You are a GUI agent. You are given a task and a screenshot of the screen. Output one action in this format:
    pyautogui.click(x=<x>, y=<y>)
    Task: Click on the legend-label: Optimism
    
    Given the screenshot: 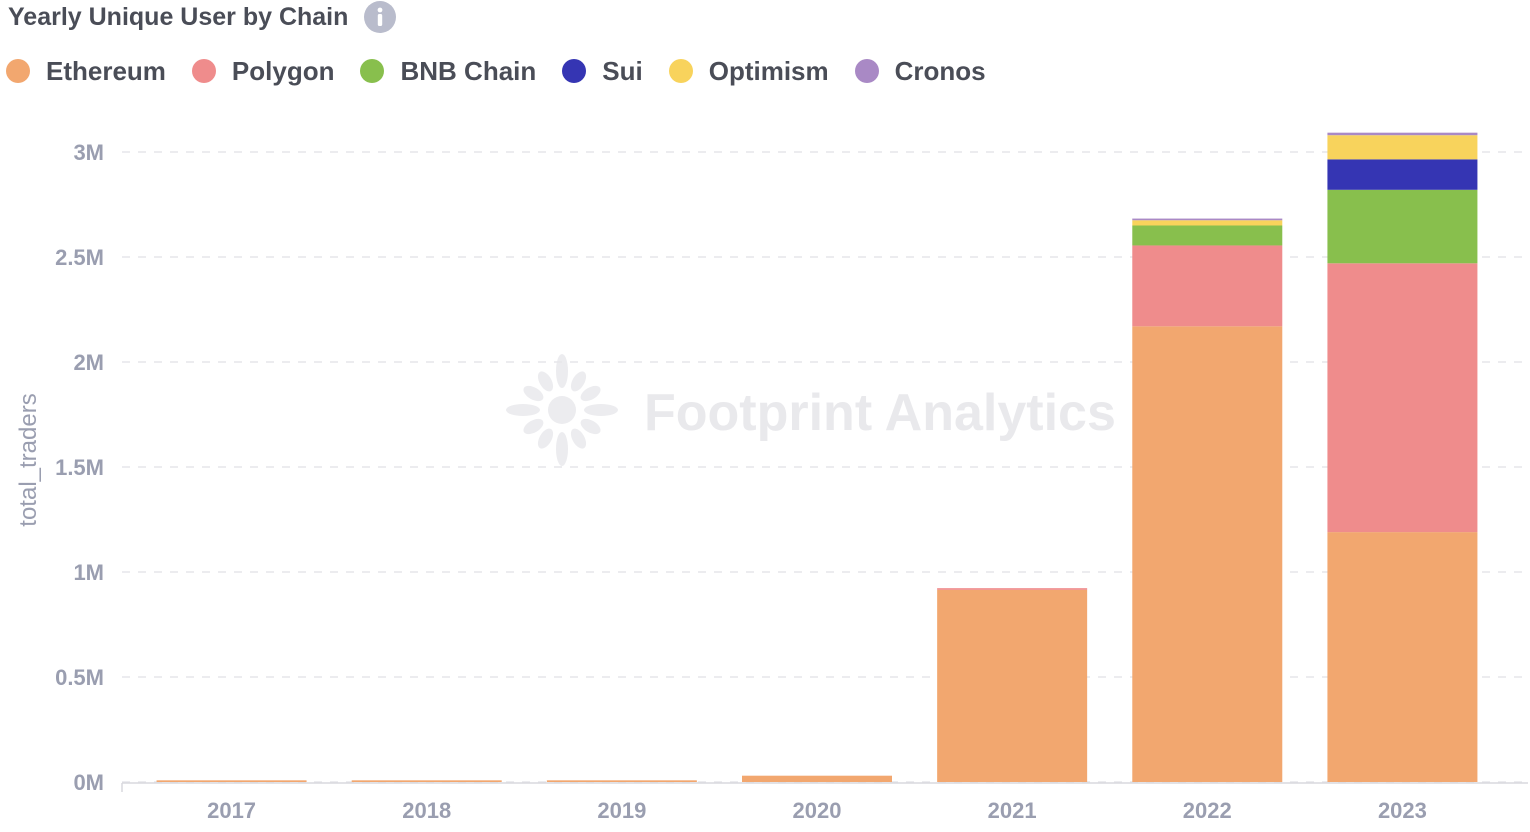 What is the action you would take?
    pyautogui.click(x=768, y=70)
    